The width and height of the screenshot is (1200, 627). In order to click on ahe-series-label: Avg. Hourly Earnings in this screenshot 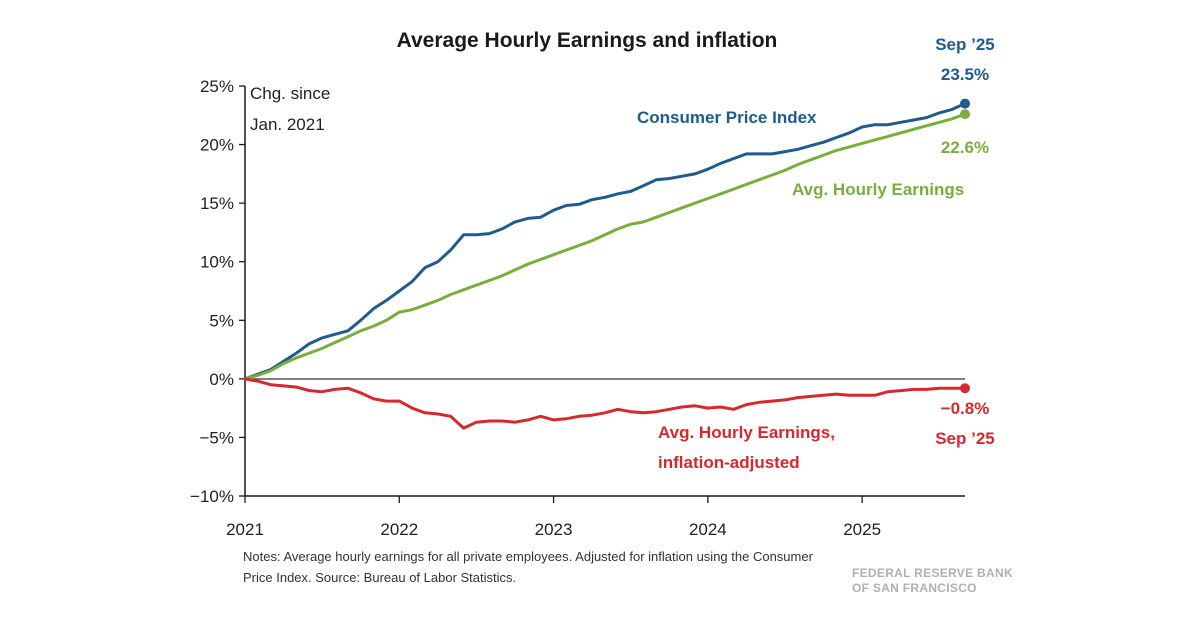, I will do `click(878, 189)`.